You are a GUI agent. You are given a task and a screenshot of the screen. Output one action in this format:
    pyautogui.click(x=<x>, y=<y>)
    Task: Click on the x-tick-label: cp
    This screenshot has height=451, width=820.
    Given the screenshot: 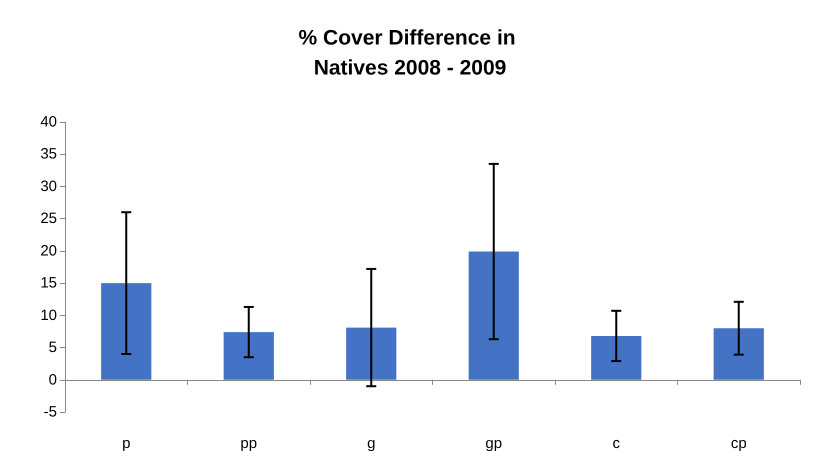 What is the action you would take?
    pyautogui.click(x=738, y=443)
    